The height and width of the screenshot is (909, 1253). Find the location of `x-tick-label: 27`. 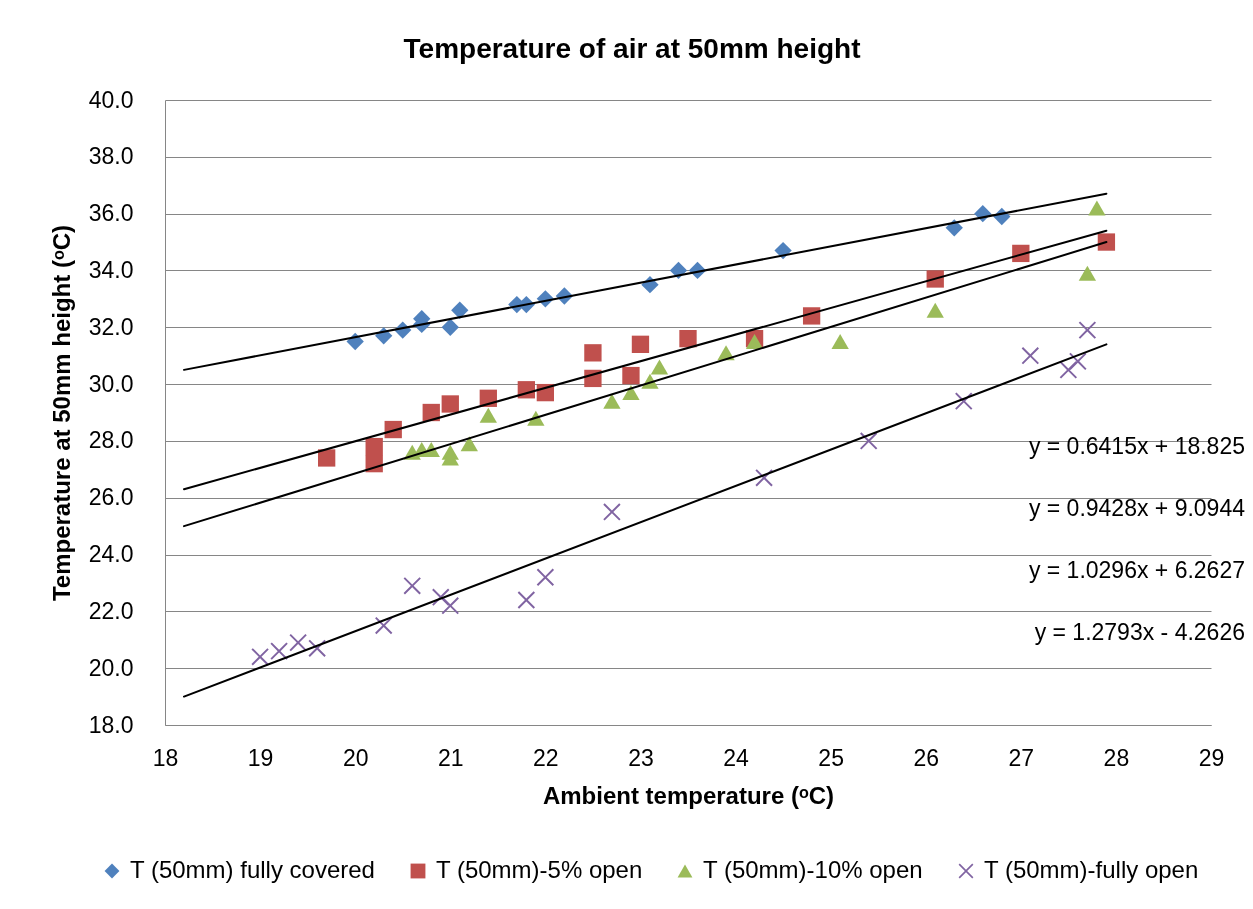

x-tick-label: 27 is located at coordinates (1021, 757).